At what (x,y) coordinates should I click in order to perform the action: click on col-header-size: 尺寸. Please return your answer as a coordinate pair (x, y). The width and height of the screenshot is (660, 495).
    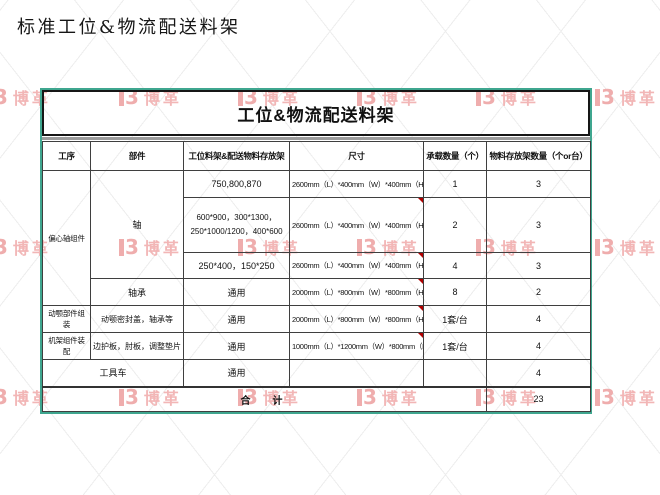
    Looking at the image, I should click on (356, 156).